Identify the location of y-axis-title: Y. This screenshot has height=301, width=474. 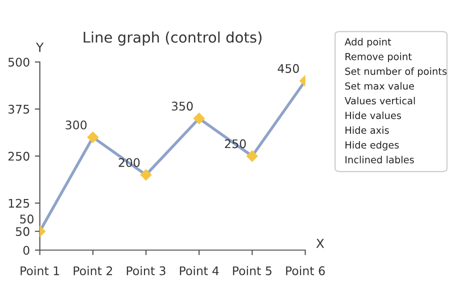
(40, 47).